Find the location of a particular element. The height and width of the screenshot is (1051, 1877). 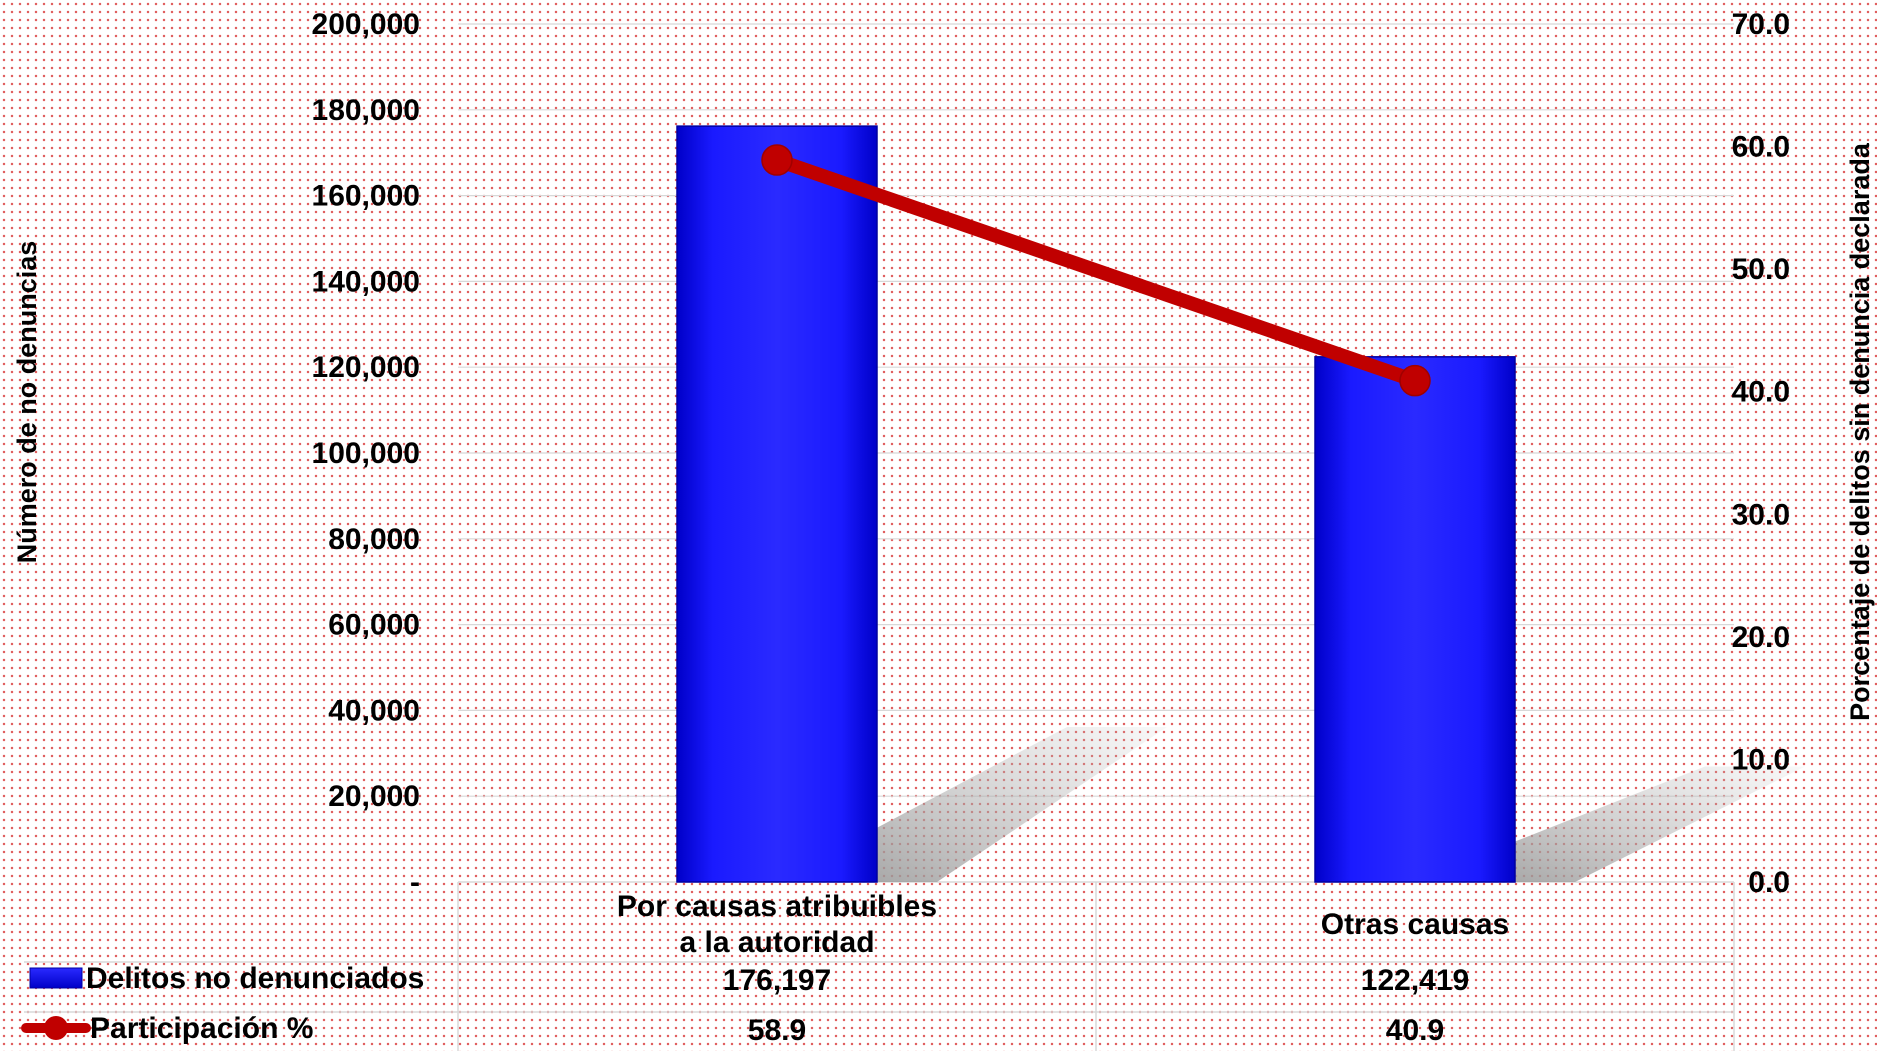

legend-label-line: Participación % is located at coordinates (201, 1028).